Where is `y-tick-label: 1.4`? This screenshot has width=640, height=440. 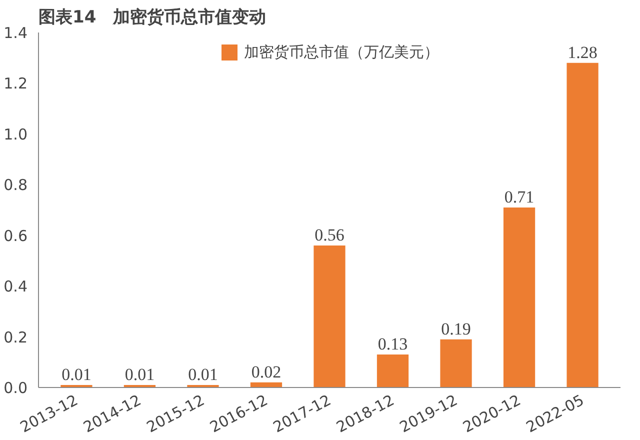
y-tick-label: 1.4 is located at coordinates (16, 33).